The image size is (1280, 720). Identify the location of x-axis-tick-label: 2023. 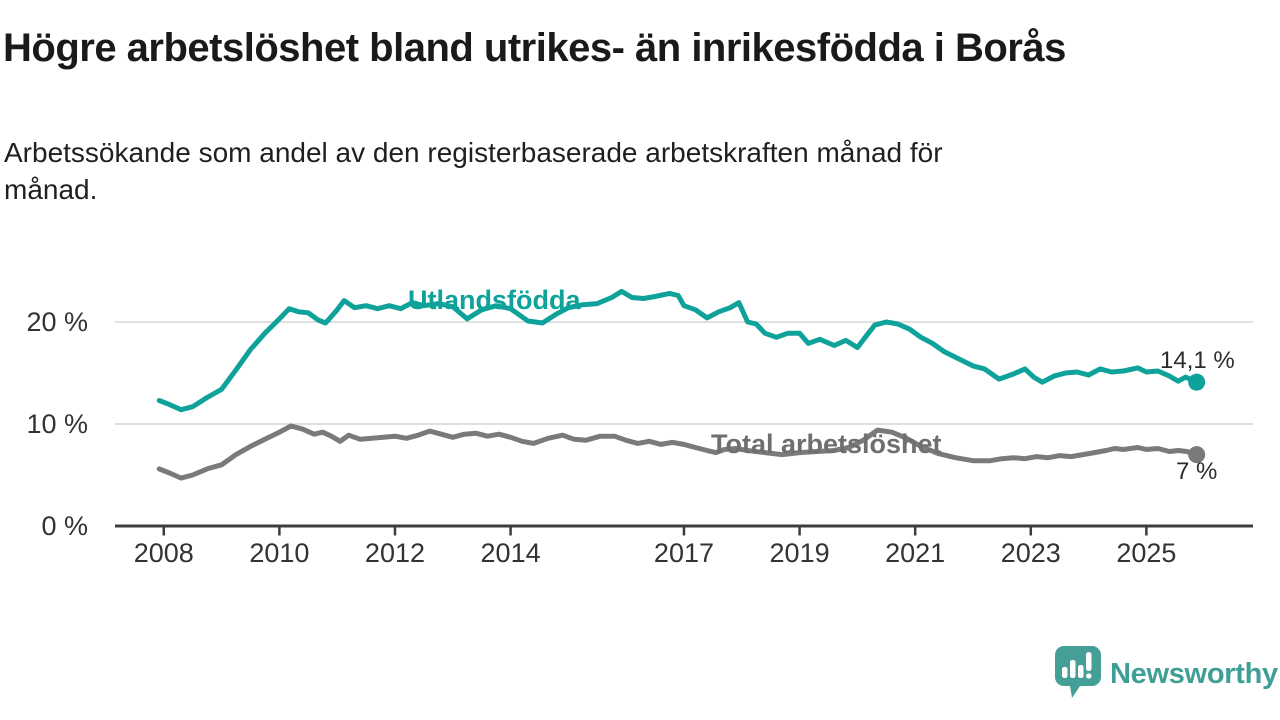
(1030, 553).